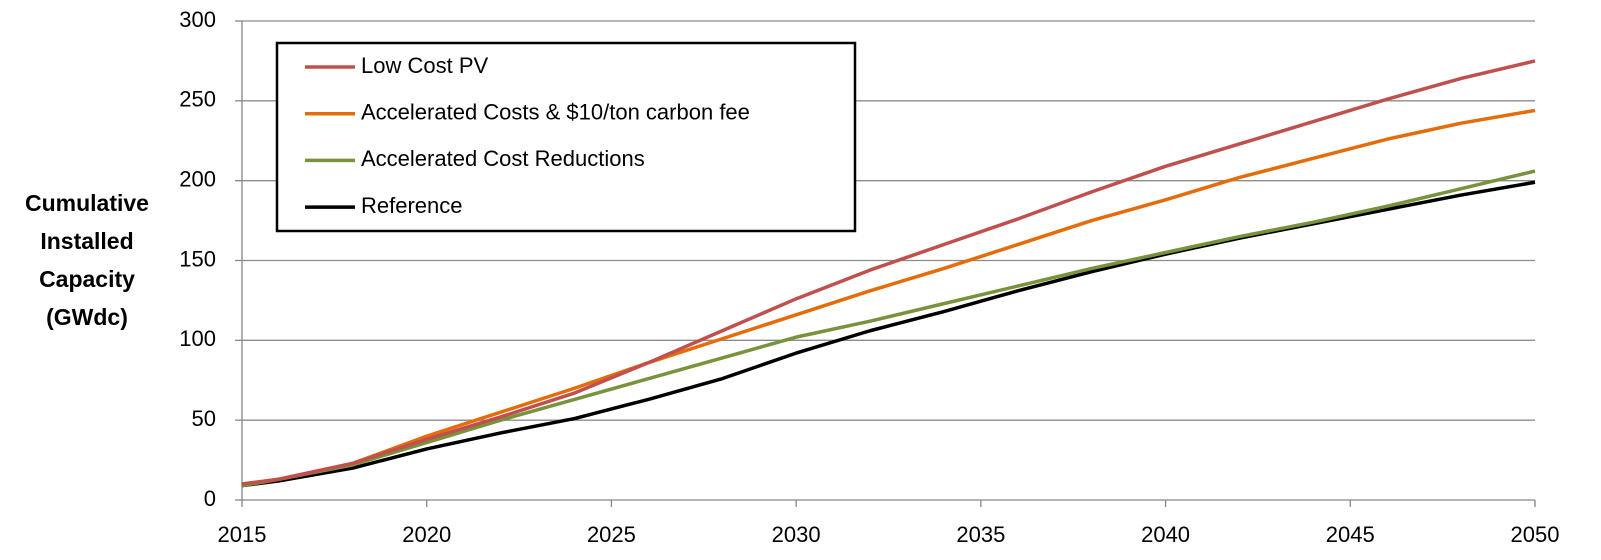 The width and height of the screenshot is (1601, 560). What do you see at coordinates (242, 534) in the screenshot?
I see `x-tick-label: 2015` at bounding box center [242, 534].